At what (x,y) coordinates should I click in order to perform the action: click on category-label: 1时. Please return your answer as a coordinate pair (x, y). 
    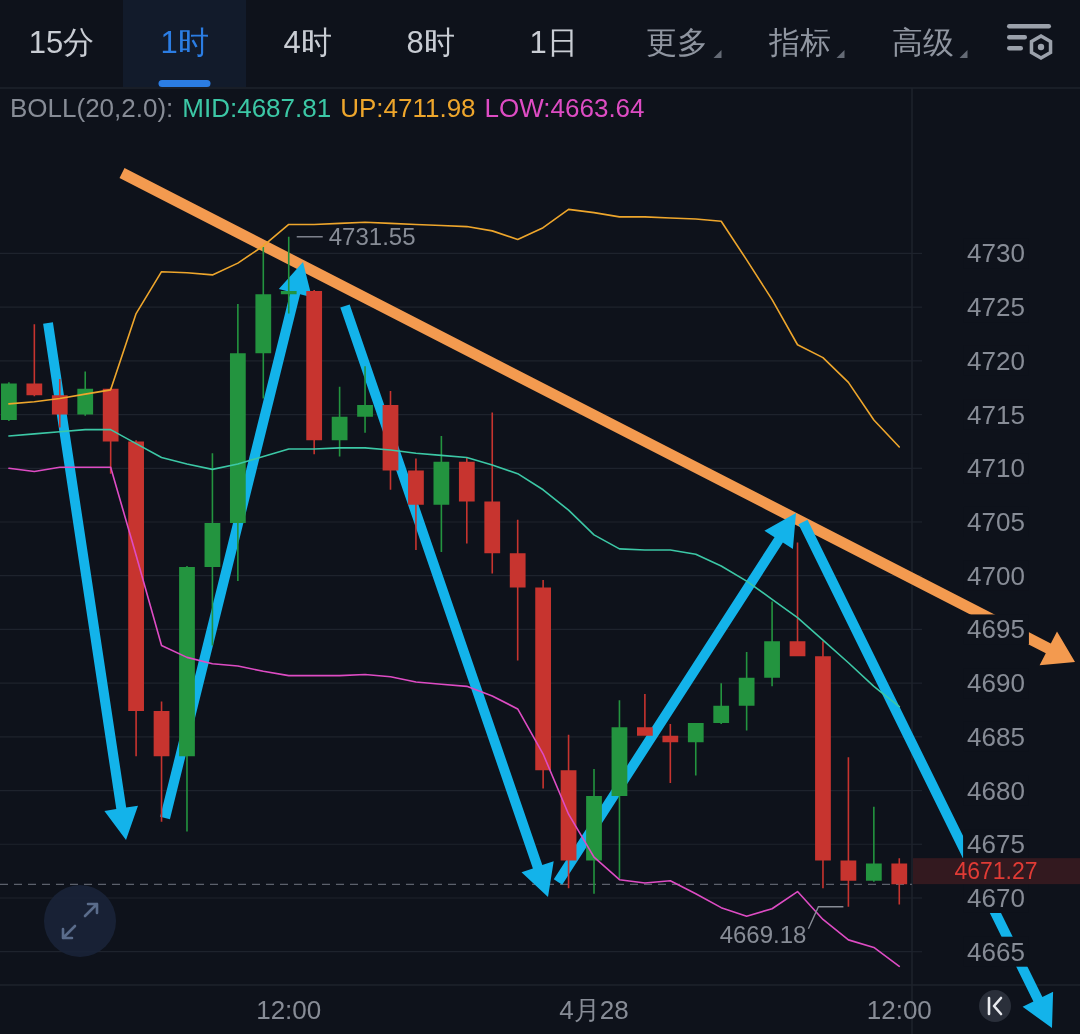
    Looking at the image, I should click on (184, 42).